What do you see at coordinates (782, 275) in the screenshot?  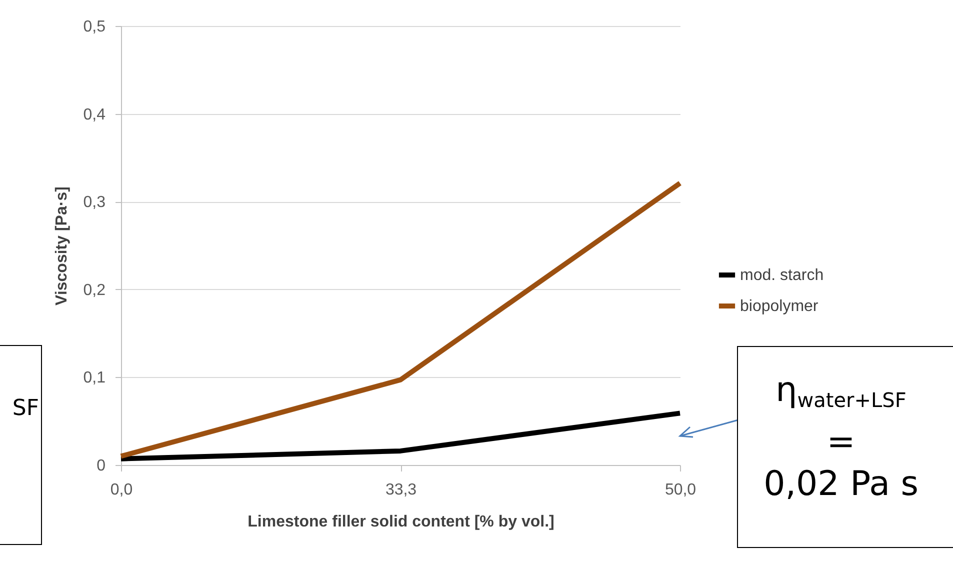 I see `legend-label: mod. starch` at bounding box center [782, 275].